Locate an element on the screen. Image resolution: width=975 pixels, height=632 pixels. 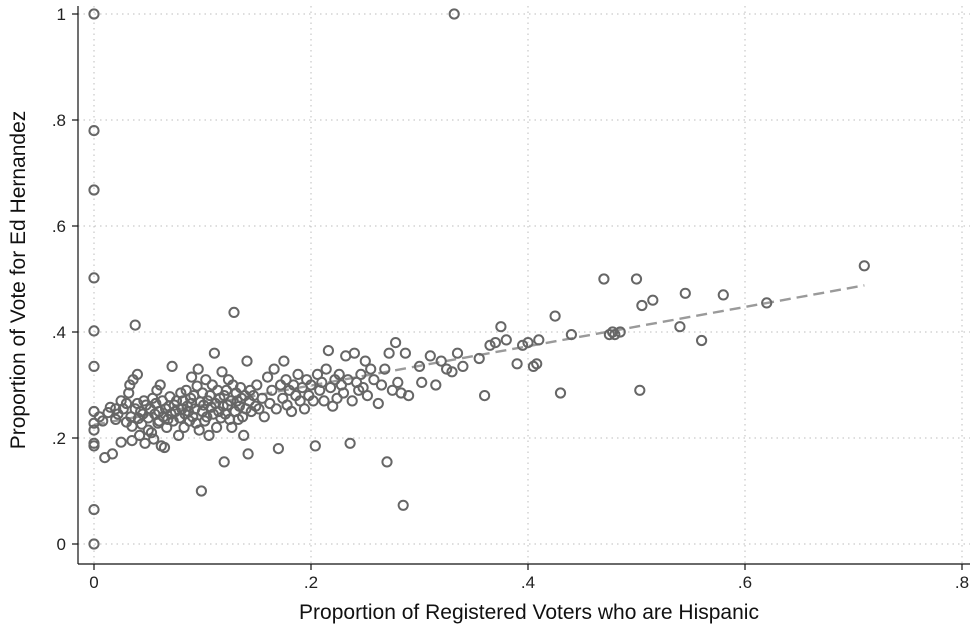
y-tick-label: .2 is located at coordinates (59, 438).